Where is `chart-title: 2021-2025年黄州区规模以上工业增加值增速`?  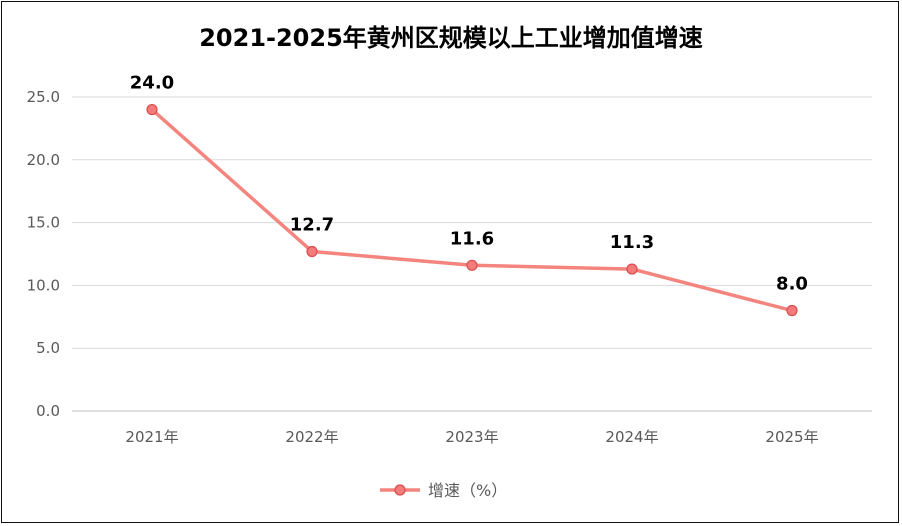
chart-title: 2021-2025年黄州区规模以上工业增加值增速 is located at coordinates (451, 38).